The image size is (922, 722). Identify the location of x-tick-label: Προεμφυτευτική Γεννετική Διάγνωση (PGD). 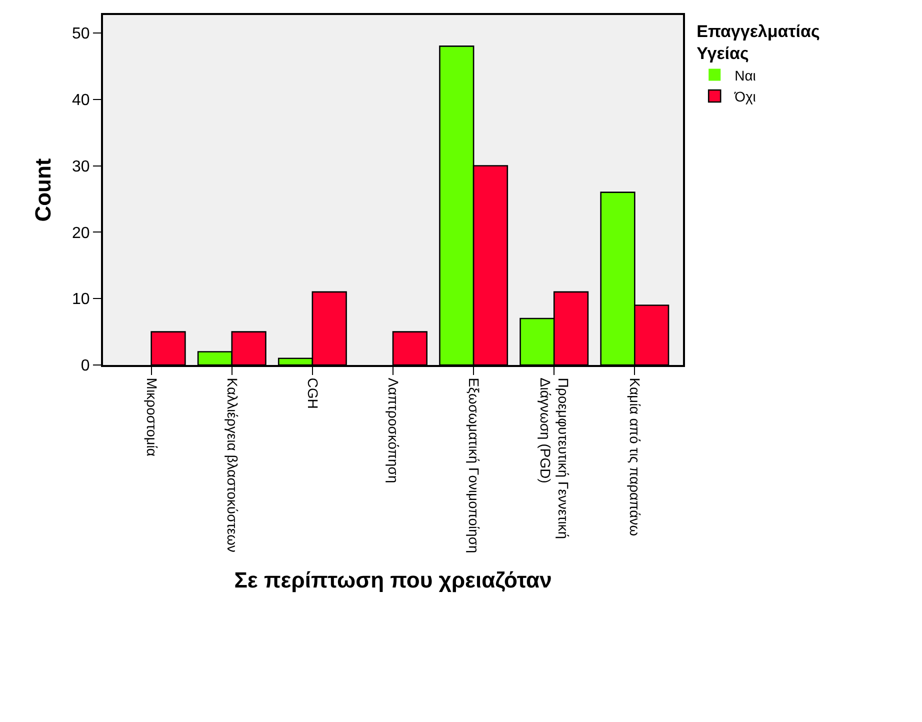
(554, 459).